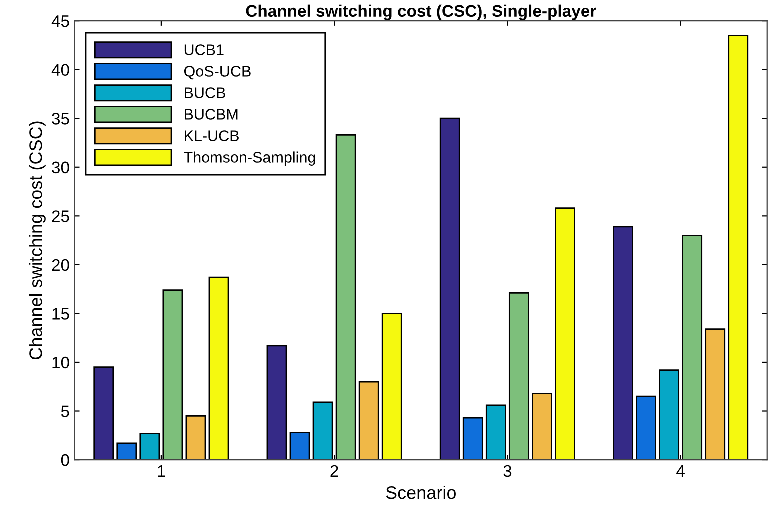  Describe the element at coordinates (61, 265) in the screenshot. I see `y-tick-label: 20` at that location.